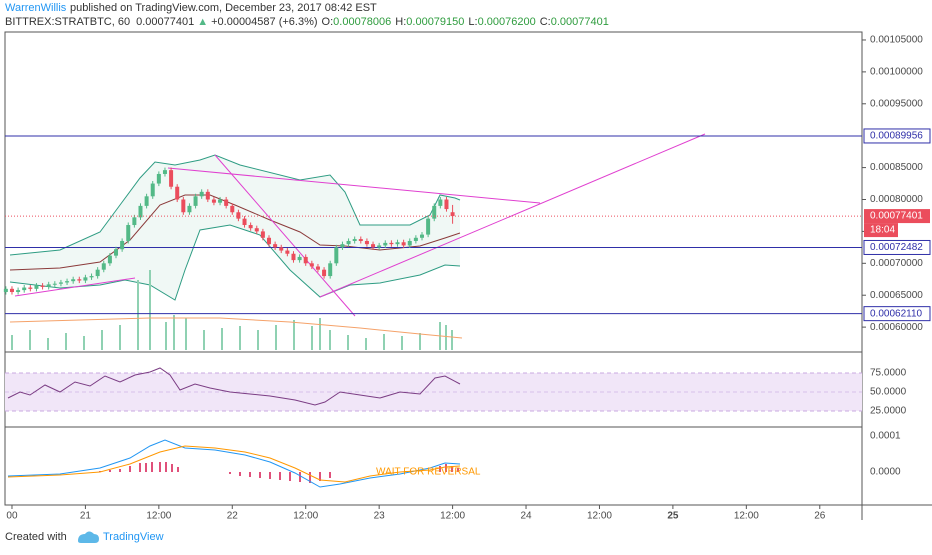 The height and width of the screenshot is (555, 932). I want to click on ohlc-label: L:, so click(472, 22).